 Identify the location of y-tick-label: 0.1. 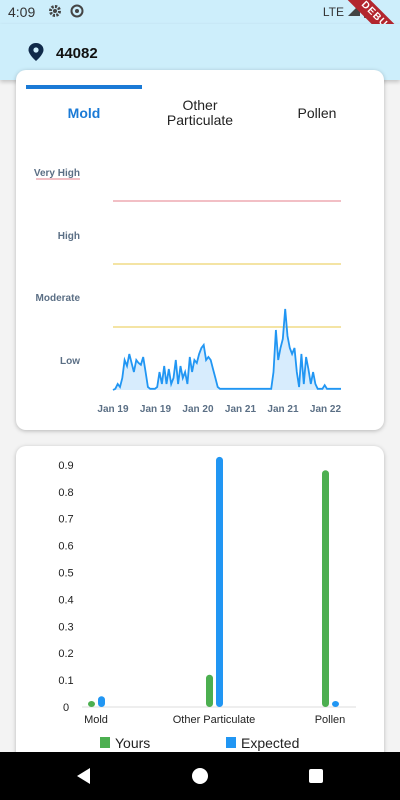
(65, 681).